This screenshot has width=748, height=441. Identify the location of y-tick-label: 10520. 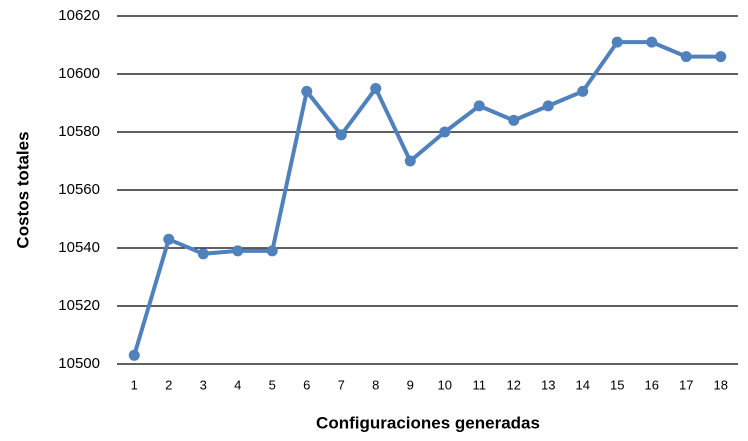
(79, 305).